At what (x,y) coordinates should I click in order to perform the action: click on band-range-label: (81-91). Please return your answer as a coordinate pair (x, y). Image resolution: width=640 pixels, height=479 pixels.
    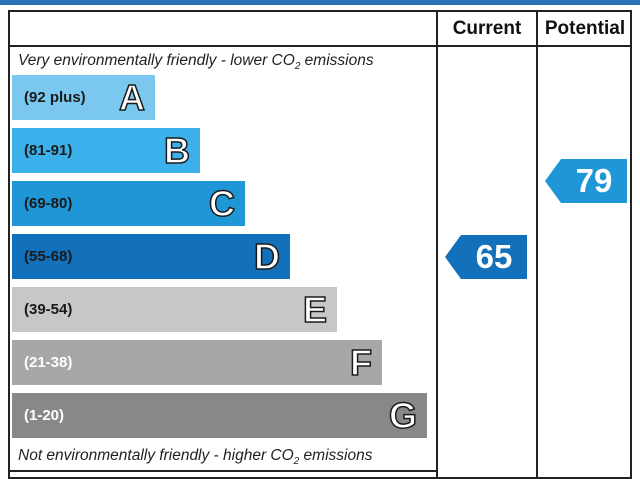
    Looking at the image, I should click on (48, 150).